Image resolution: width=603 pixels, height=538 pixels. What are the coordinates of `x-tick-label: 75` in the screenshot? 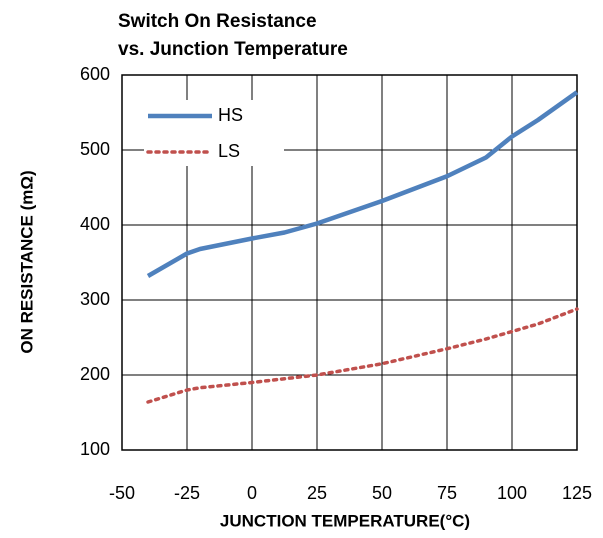 It's located at (447, 493).